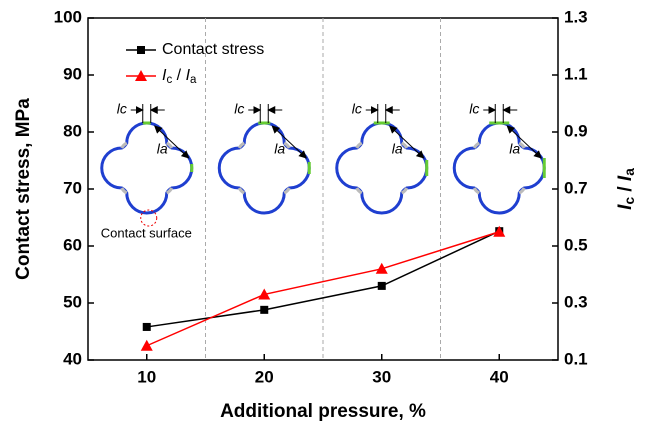 The image size is (648, 430). I want to click on y2-tick-label: 0.5, so click(576, 244).